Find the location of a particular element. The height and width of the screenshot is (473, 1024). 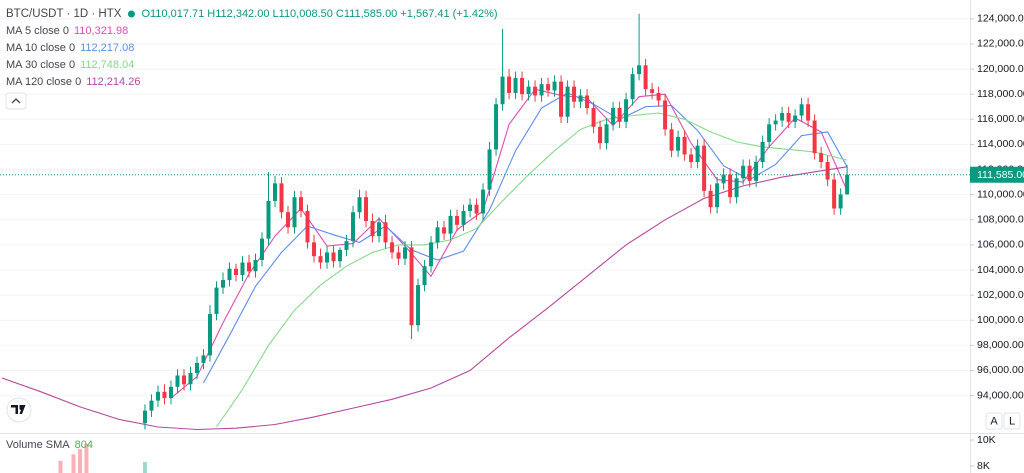

scale-button-label: A is located at coordinates (994, 421).